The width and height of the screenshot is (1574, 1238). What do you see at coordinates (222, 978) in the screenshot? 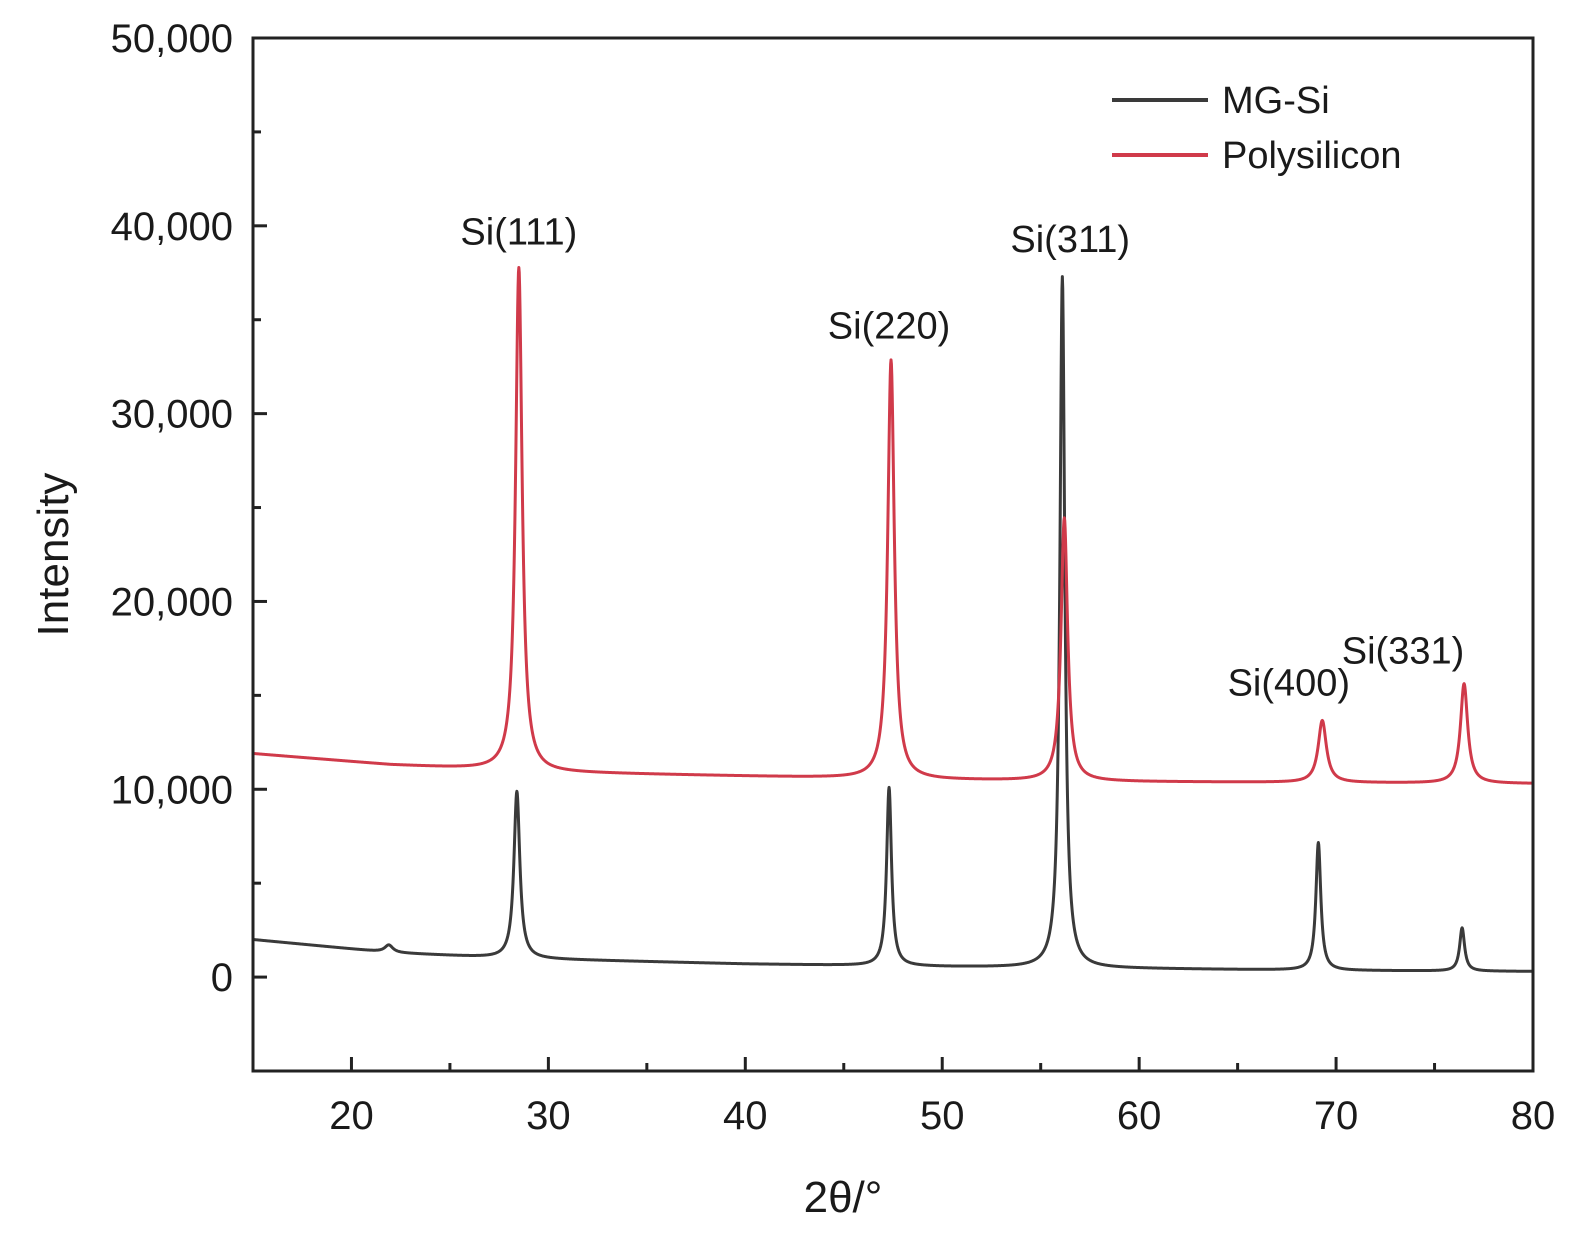
I see `y-tick-label: 0` at bounding box center [222, 978].